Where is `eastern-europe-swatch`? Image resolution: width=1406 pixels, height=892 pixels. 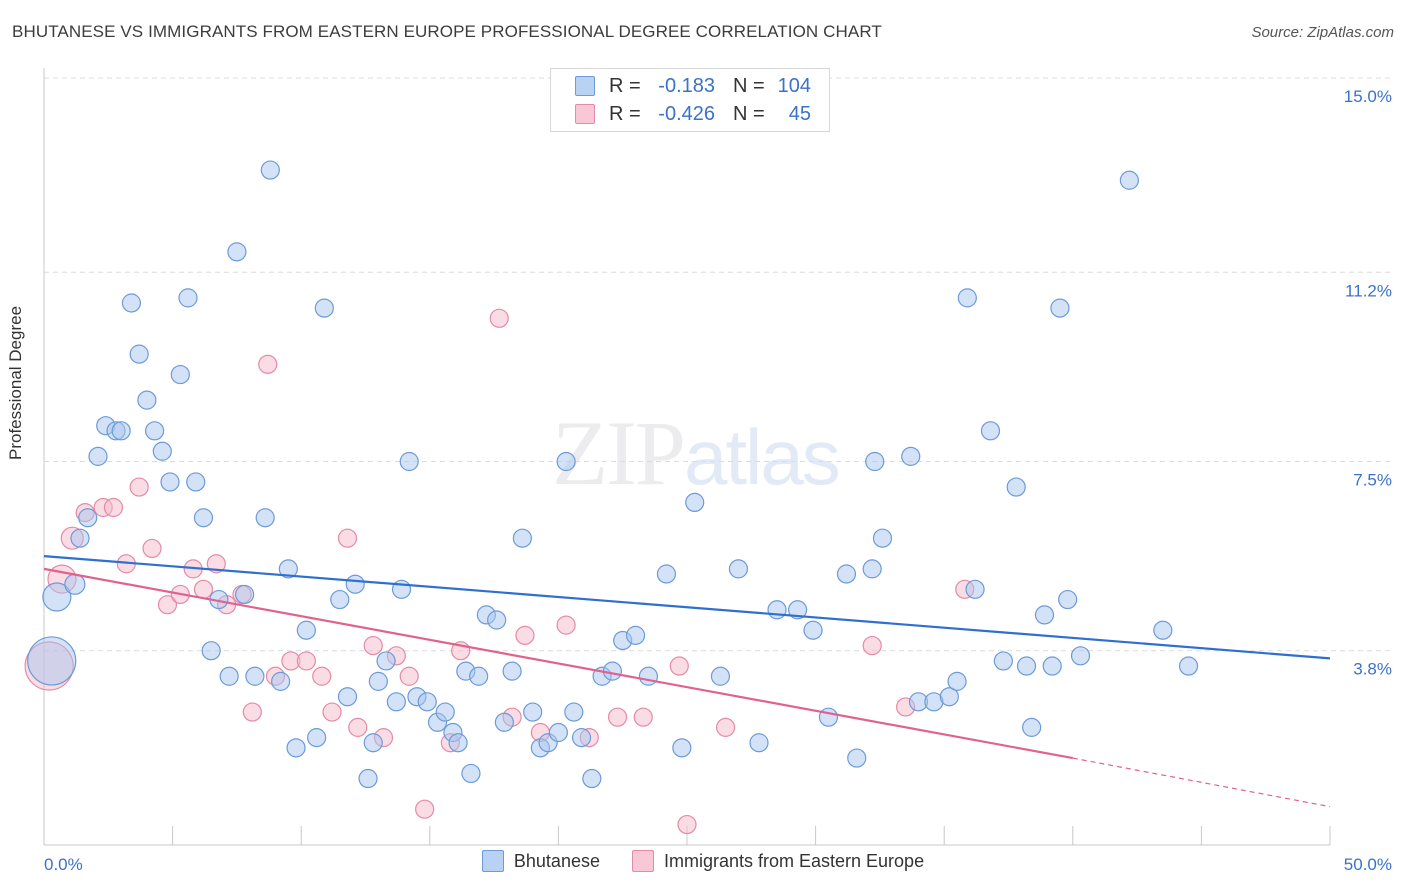
eastern-europe-swatch is located at coordinates (642, 861).